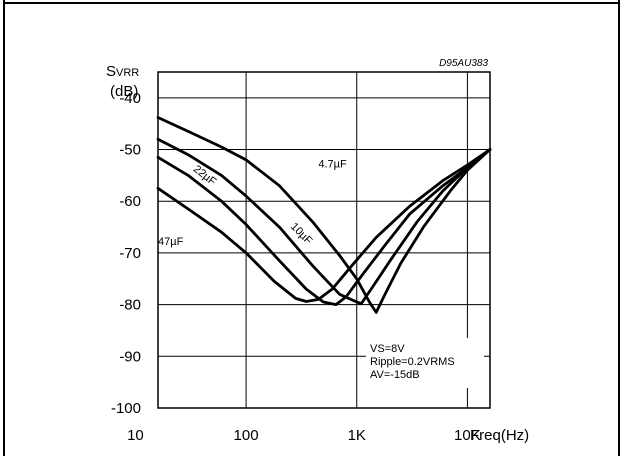 The image size is (622, 456). Describe the element at coordinates (332, 165) in the screenshot. I see `curve-label-0: 4.7µF` at that location.